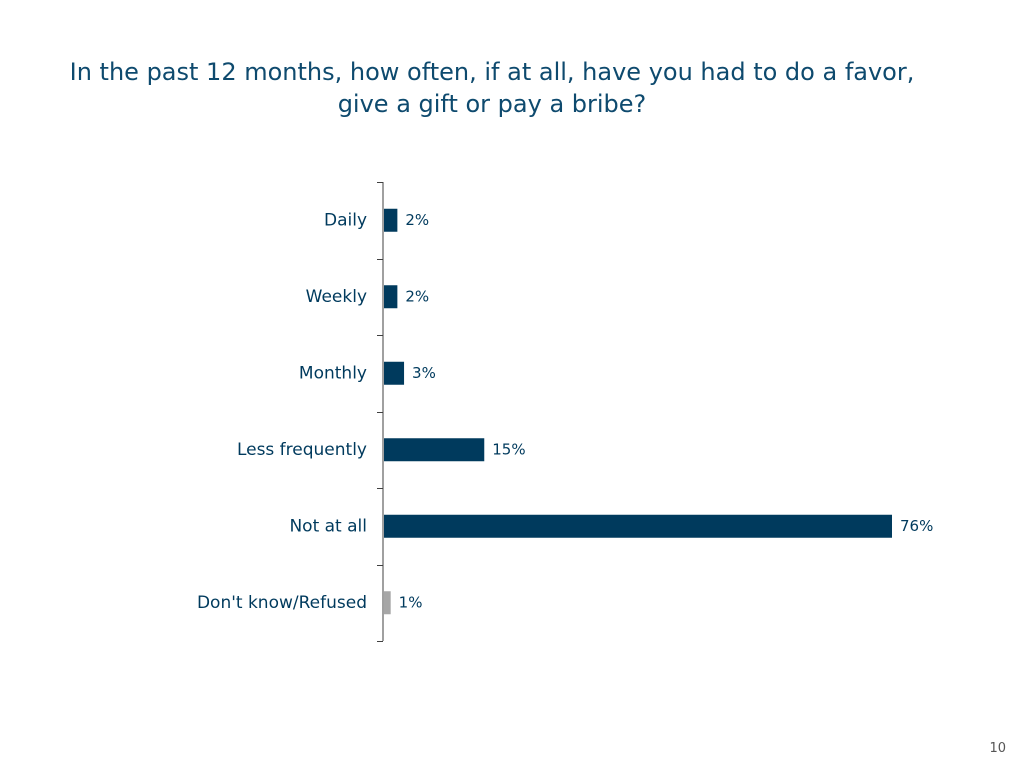 Image resolution: width=1024 pixels, height=768 pixels. Describe the element at coordinates (336, 297) in the screenshot. I see `category-label: Weekly` at that location.